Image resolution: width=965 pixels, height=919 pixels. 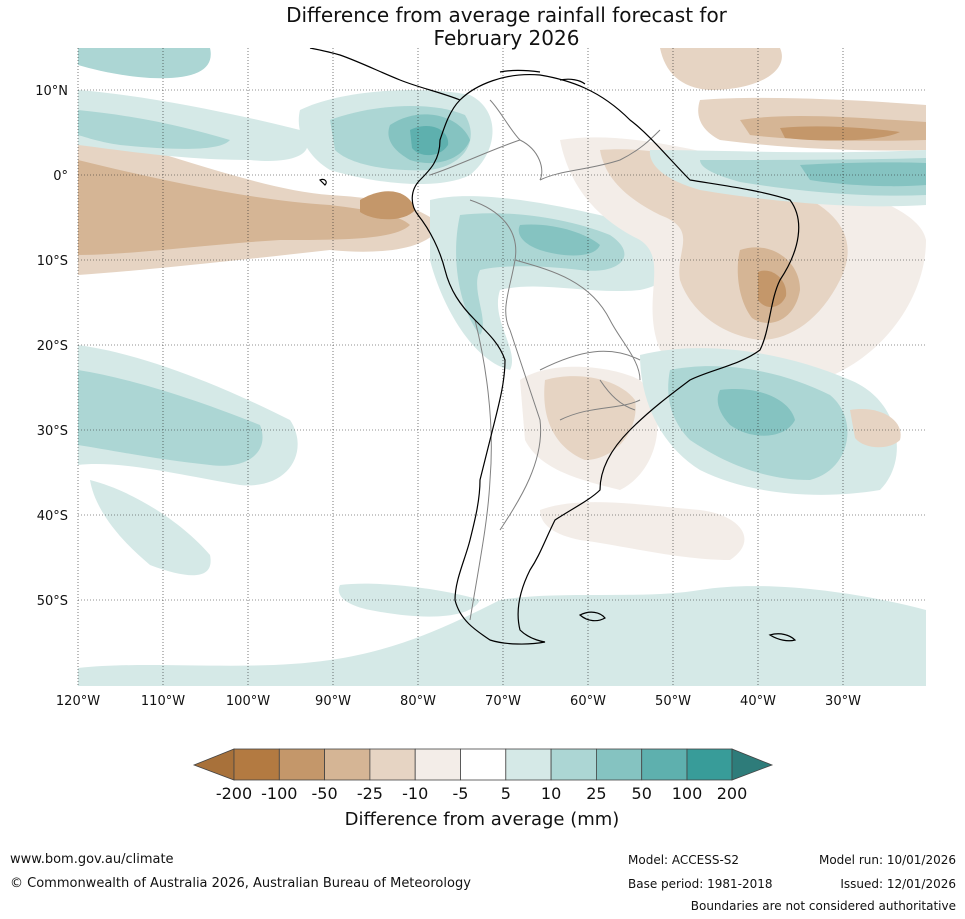 What do you see at coordinates (542, 77) in the screenshot?
I see `caribbean-islands` at bounding box center [542, 77].